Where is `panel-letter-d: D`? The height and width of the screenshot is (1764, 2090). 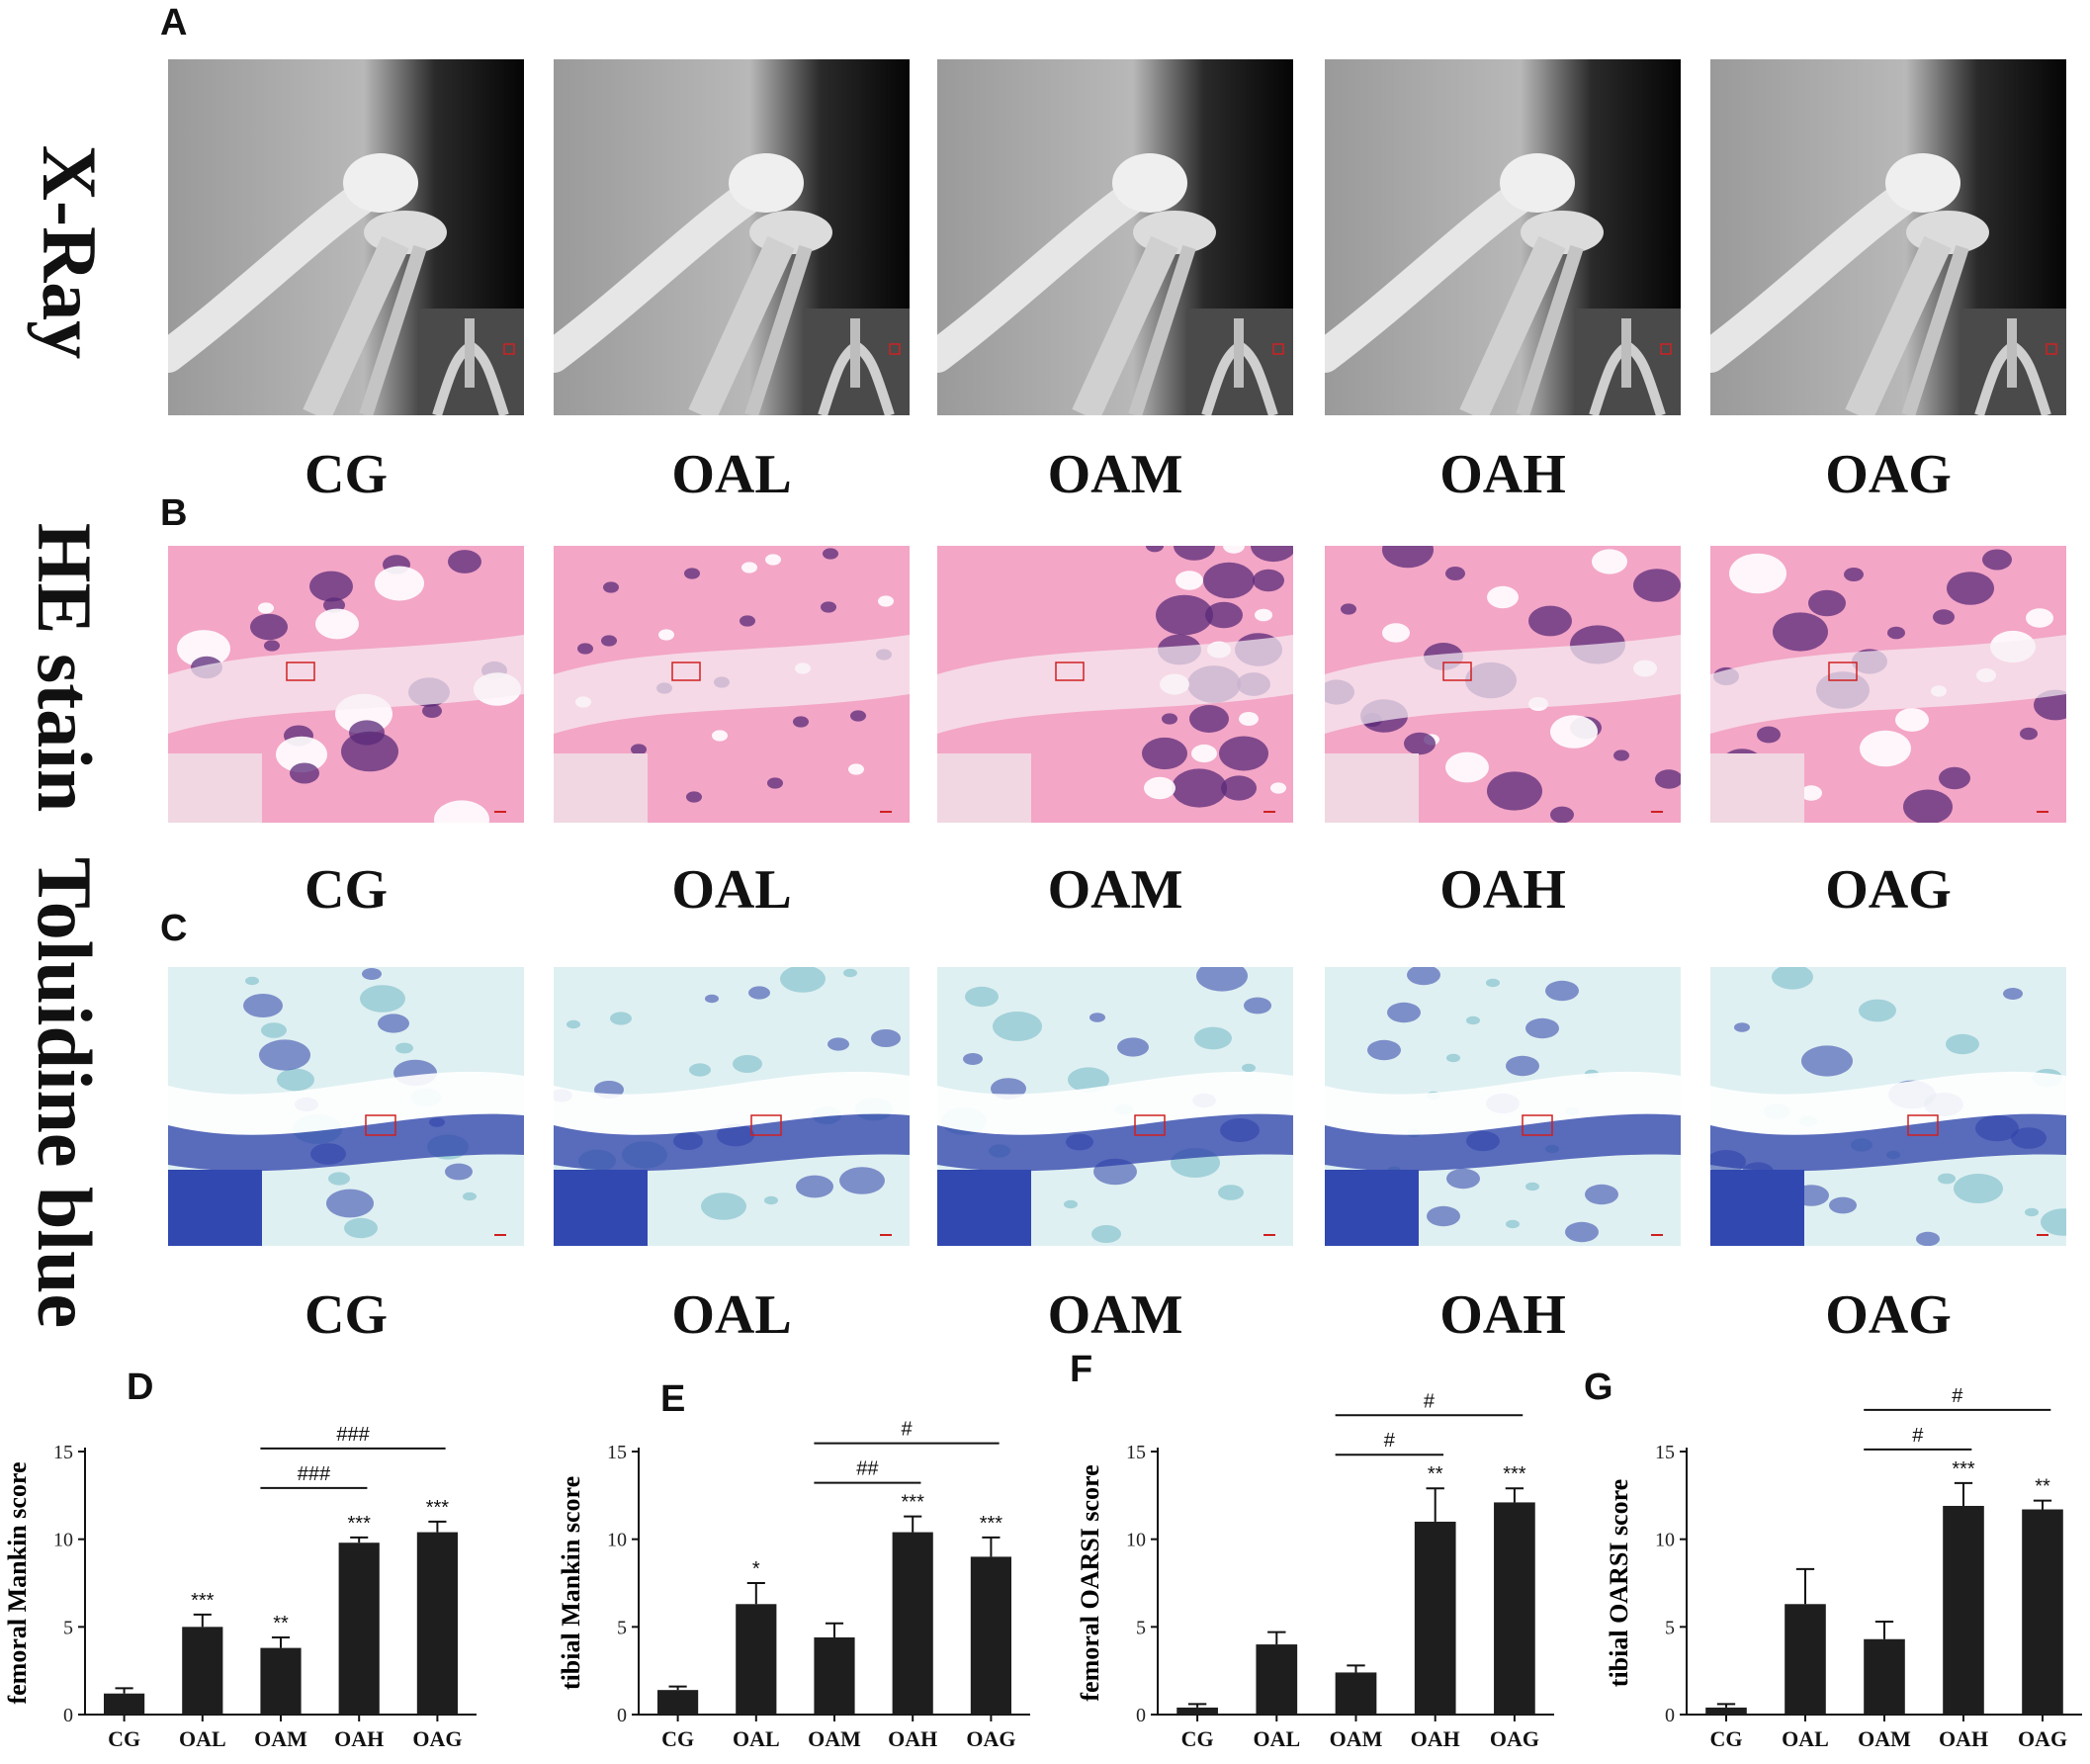 panel-letter-d: D is located at coordinates (140, 1388).